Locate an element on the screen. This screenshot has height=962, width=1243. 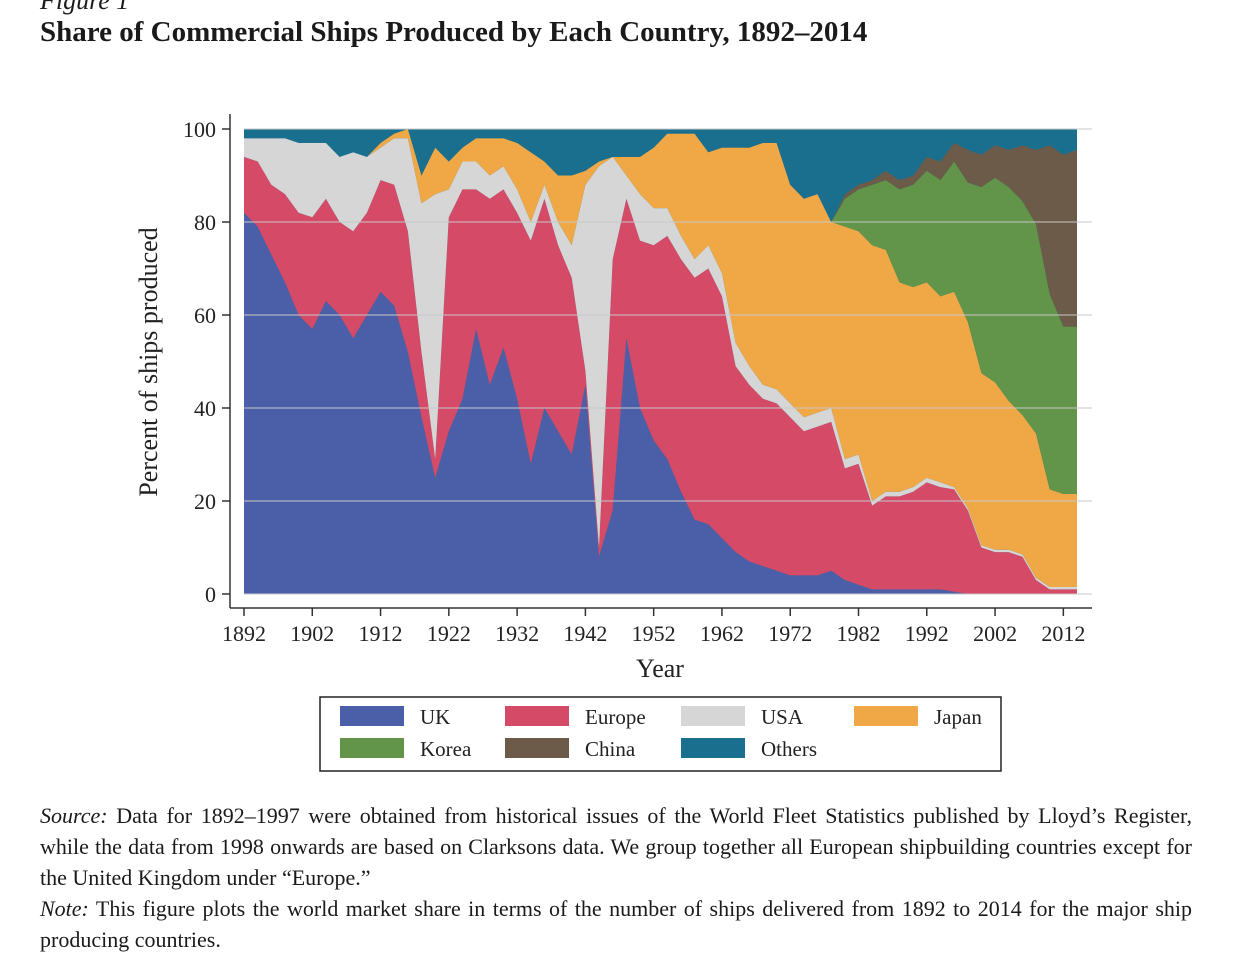
x-tick-label: 2002 is located at coordinates (995, 633).